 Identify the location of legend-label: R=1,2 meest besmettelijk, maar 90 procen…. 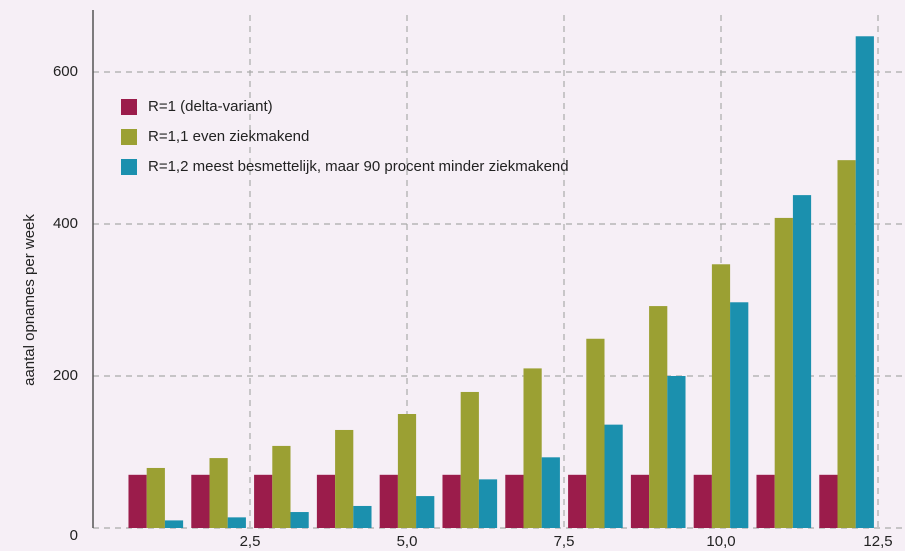
(358, 166).